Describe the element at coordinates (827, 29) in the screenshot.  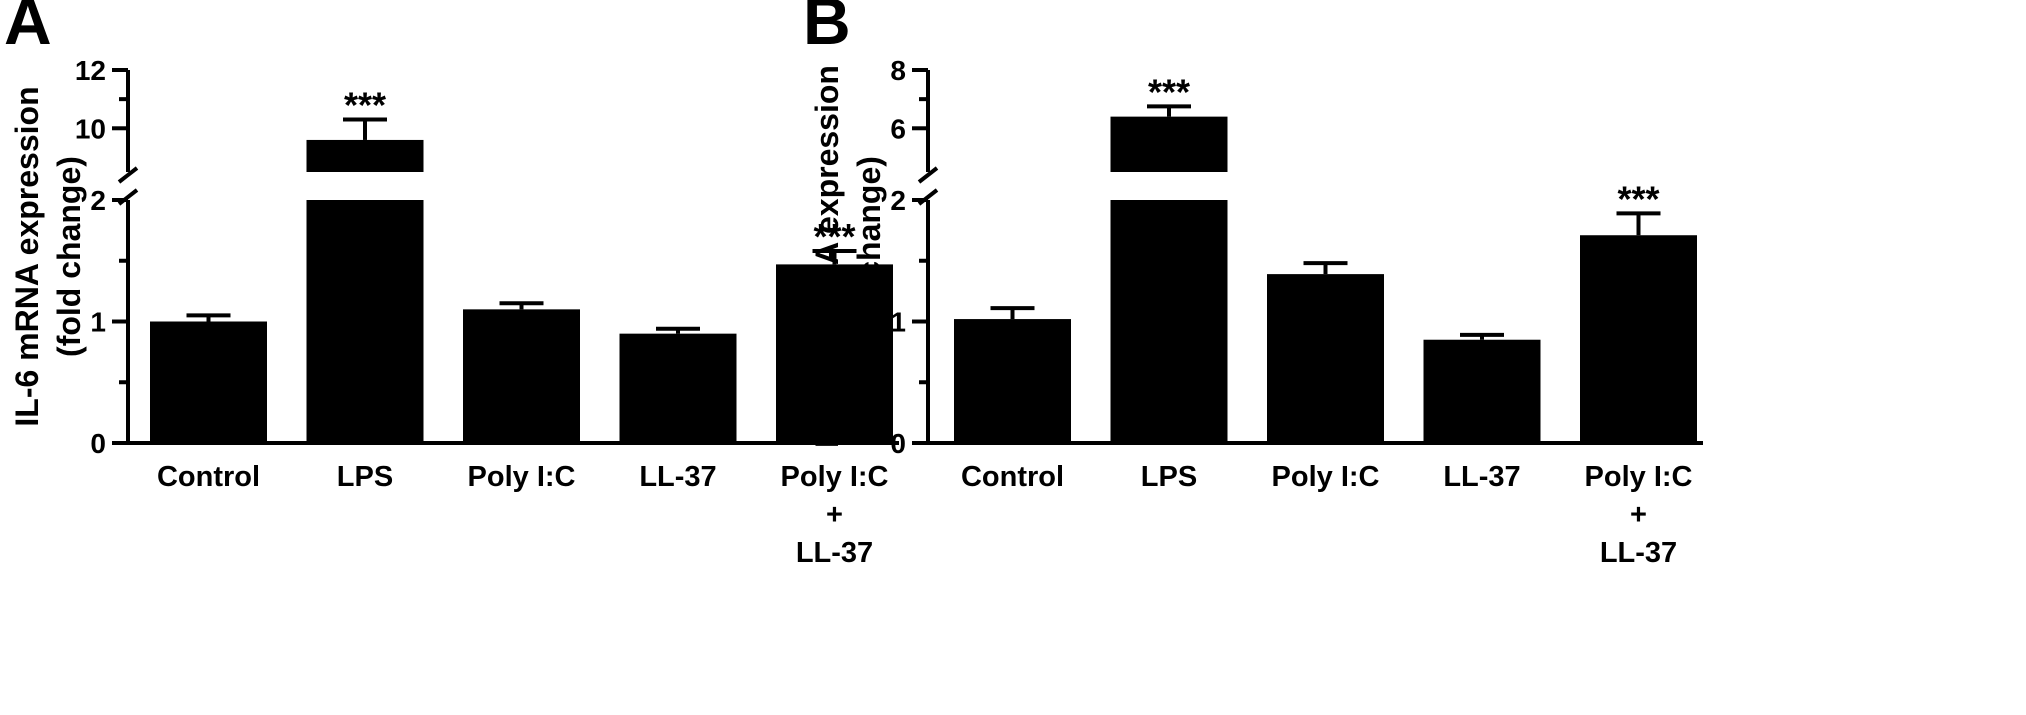
I see `panel-letter: B` at that location.